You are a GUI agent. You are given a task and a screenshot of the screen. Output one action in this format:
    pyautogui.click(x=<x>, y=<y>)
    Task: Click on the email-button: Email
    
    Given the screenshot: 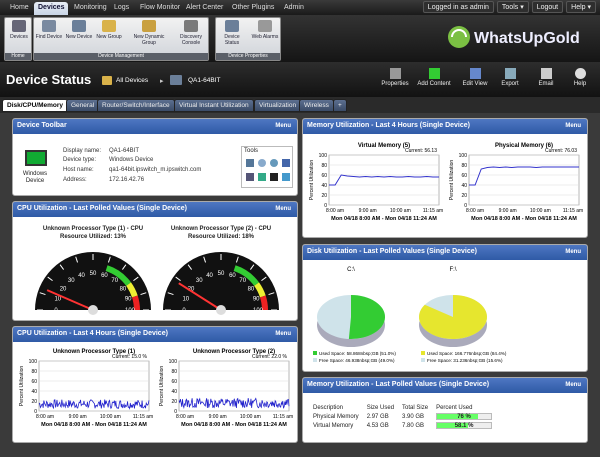 What is the action you would take?
    pyautogui.click(x=546, y=77)
    